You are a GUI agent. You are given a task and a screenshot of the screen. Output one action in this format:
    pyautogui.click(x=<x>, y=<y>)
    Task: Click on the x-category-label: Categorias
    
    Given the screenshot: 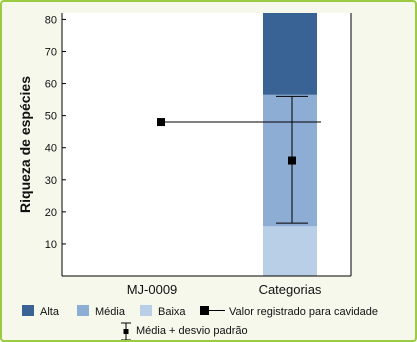 What is the action you would take?
    pyautogui.click(x=290, y=289)
    